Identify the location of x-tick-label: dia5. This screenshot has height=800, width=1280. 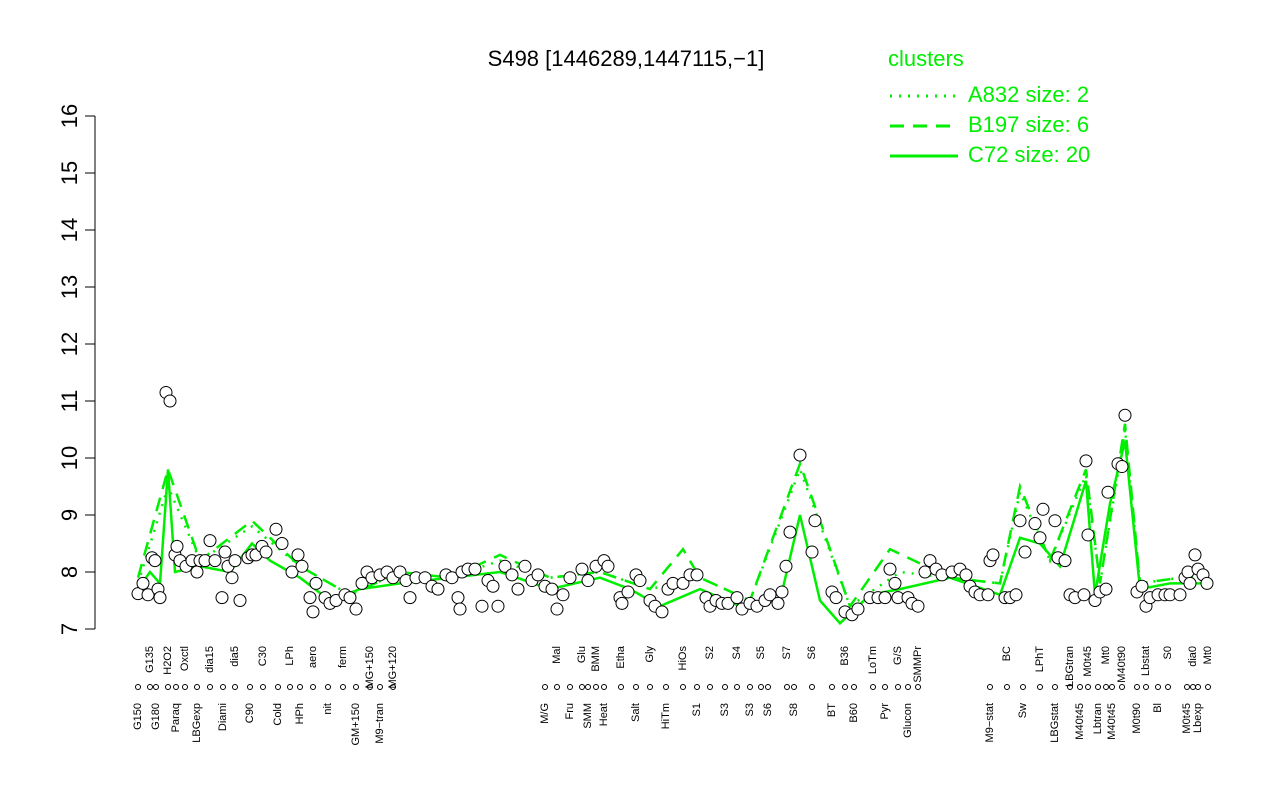
(235, 656).